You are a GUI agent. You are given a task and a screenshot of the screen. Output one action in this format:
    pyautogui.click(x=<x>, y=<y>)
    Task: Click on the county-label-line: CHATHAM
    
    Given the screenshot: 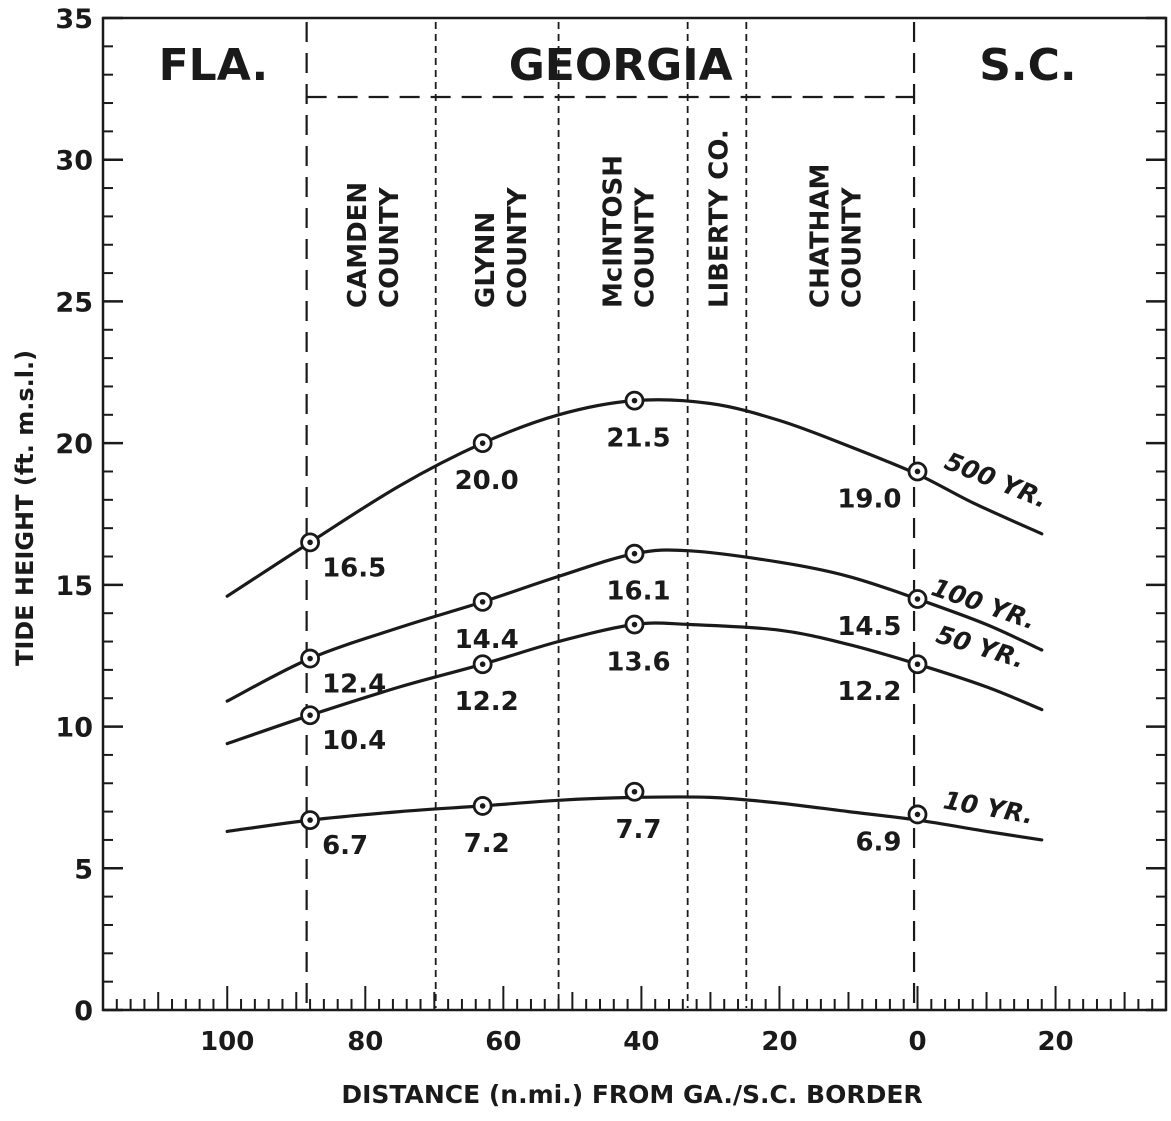 What is the action you would take?
    pyautogui.click(x=821, y=236)
    